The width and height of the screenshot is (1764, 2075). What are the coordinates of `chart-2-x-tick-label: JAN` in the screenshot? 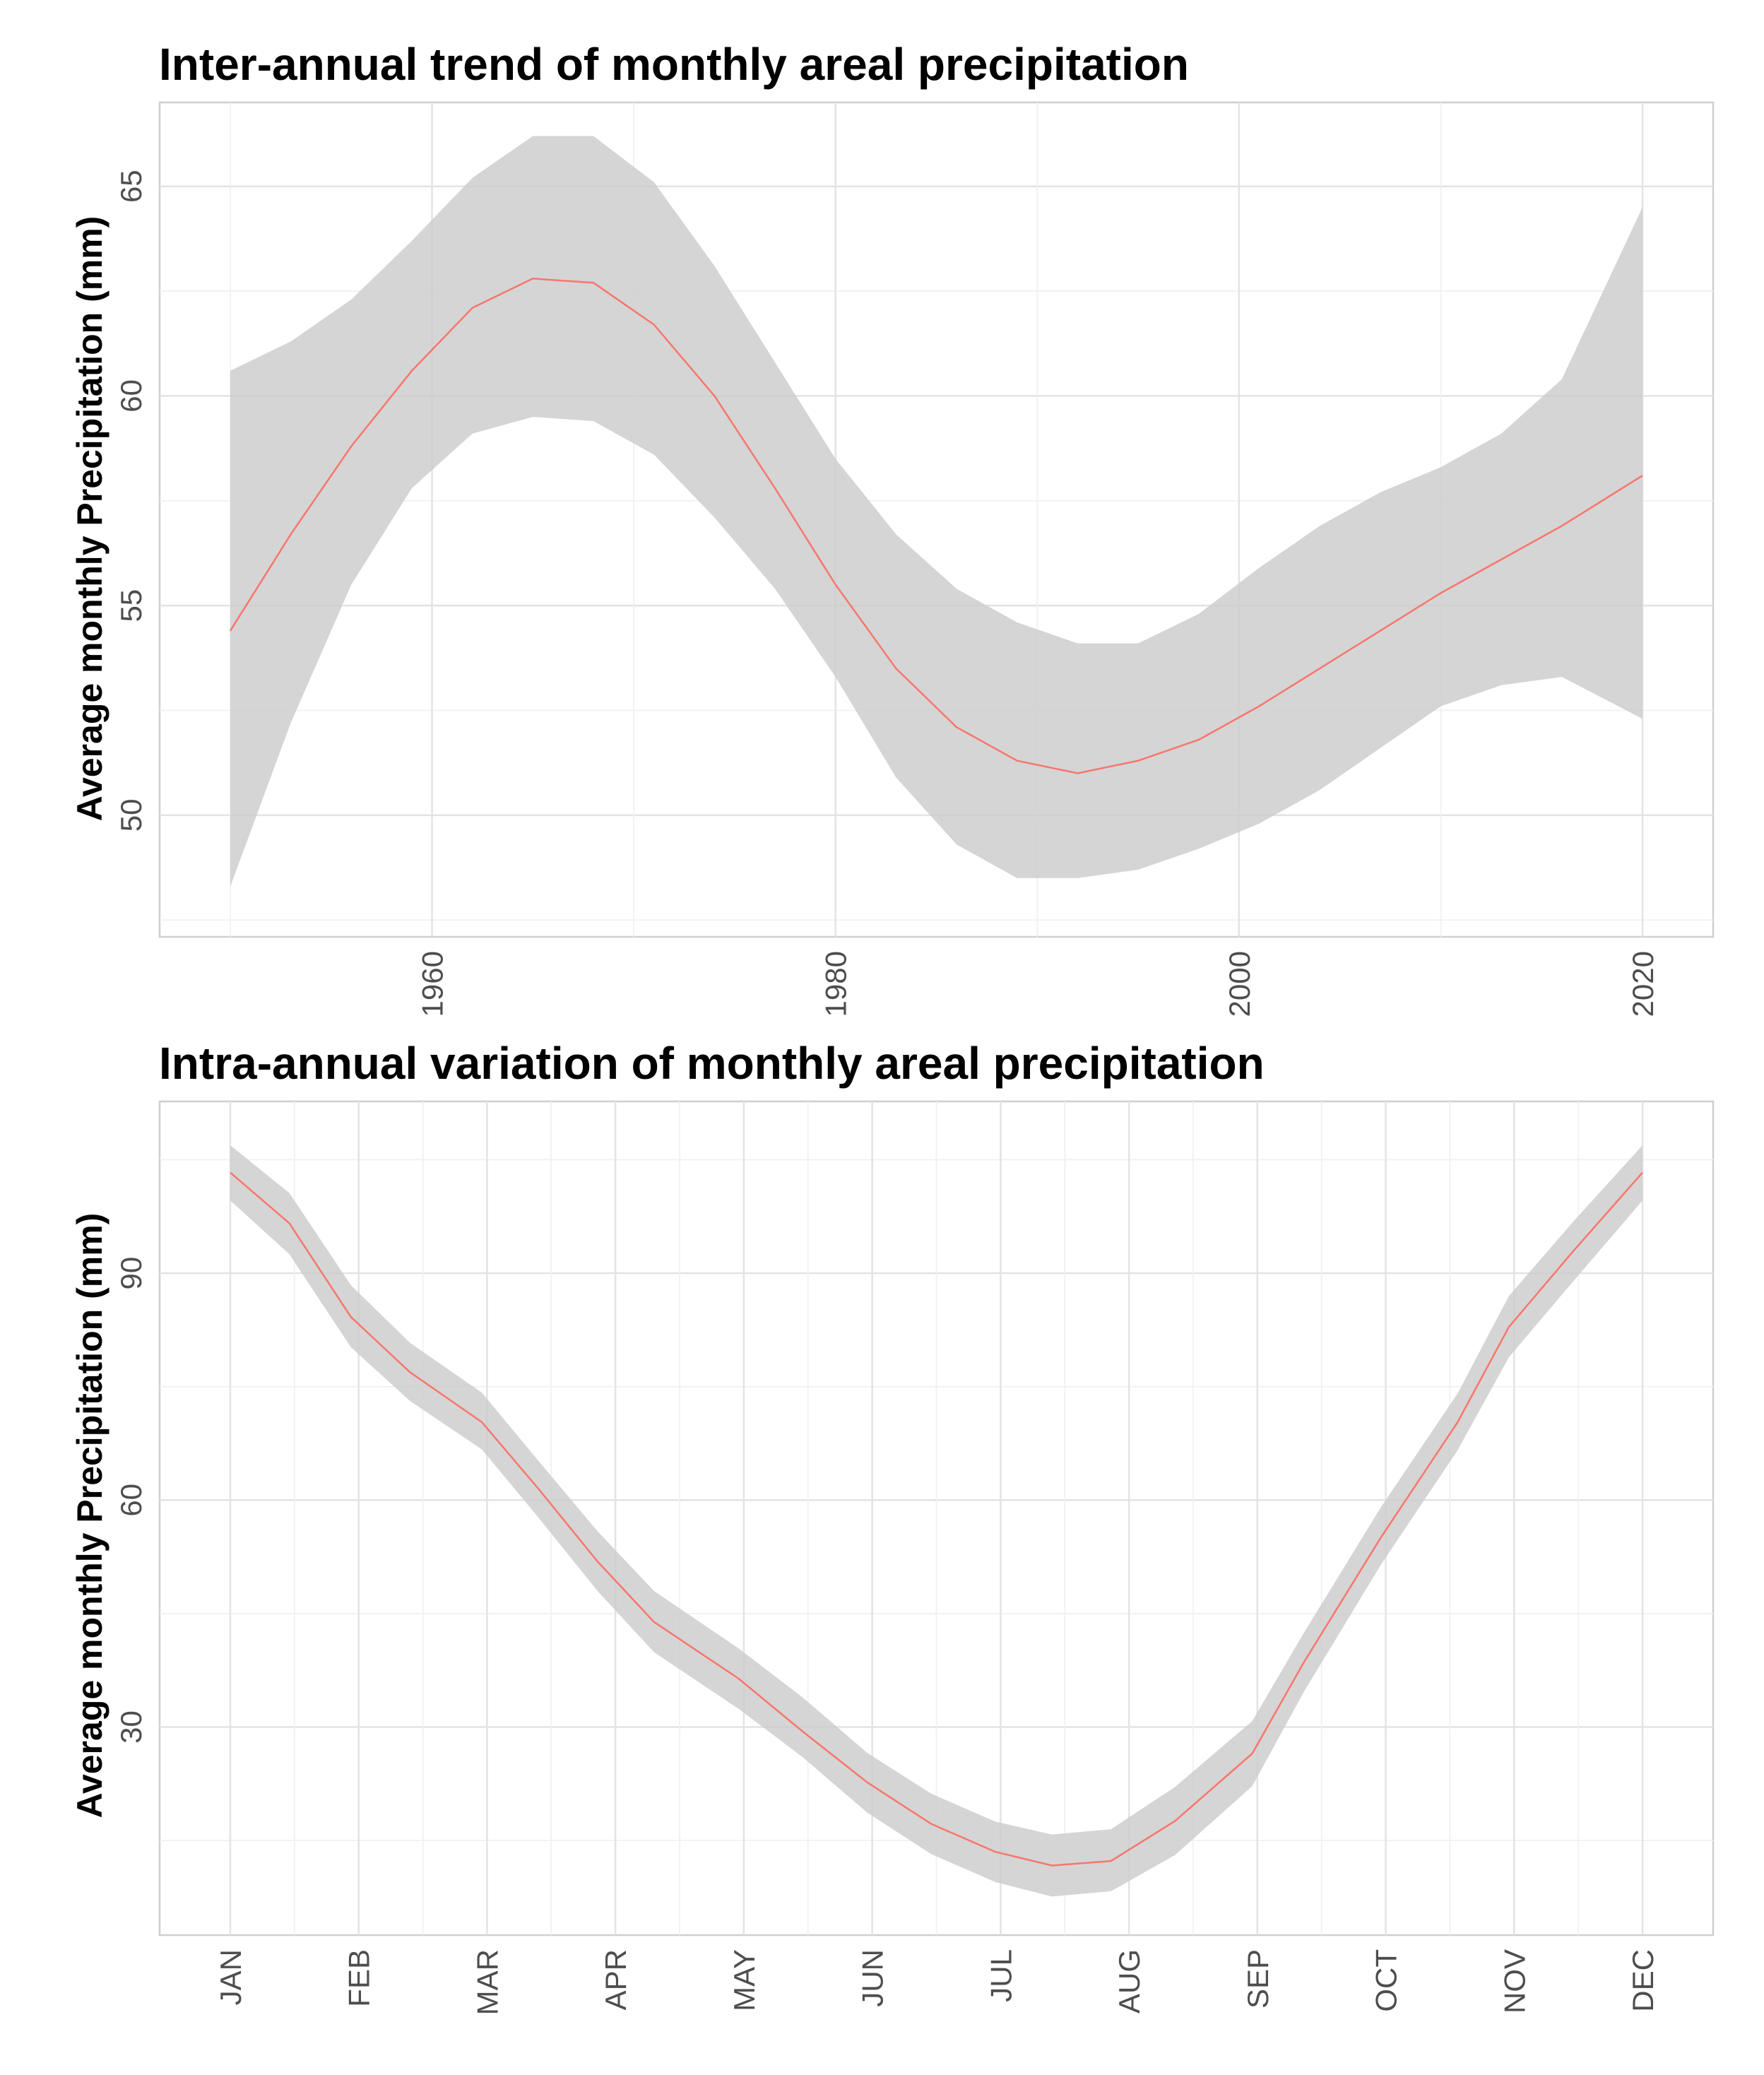 It's located at (230, 1977).